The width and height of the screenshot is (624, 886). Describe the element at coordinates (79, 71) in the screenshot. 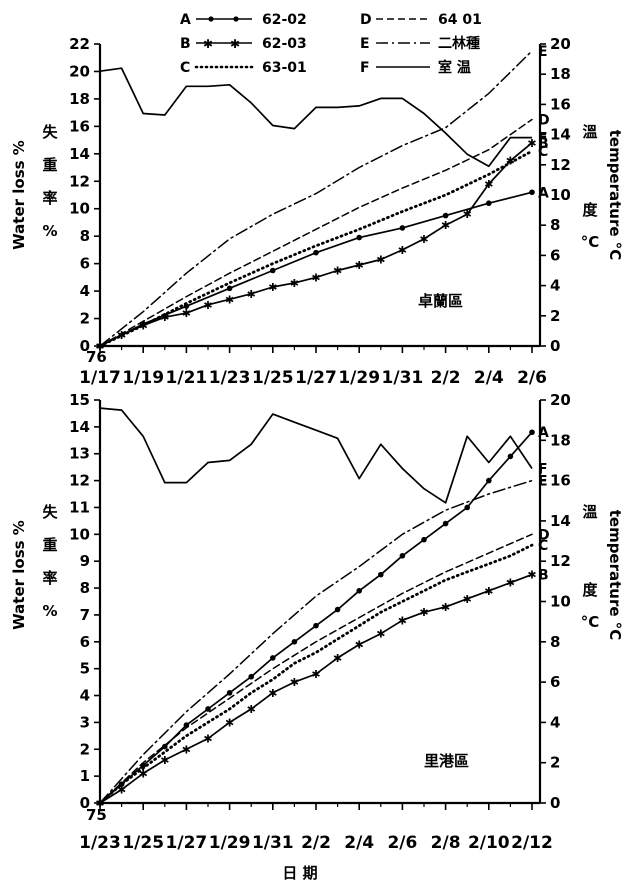

I see `left-tick-label: 20` at that location.